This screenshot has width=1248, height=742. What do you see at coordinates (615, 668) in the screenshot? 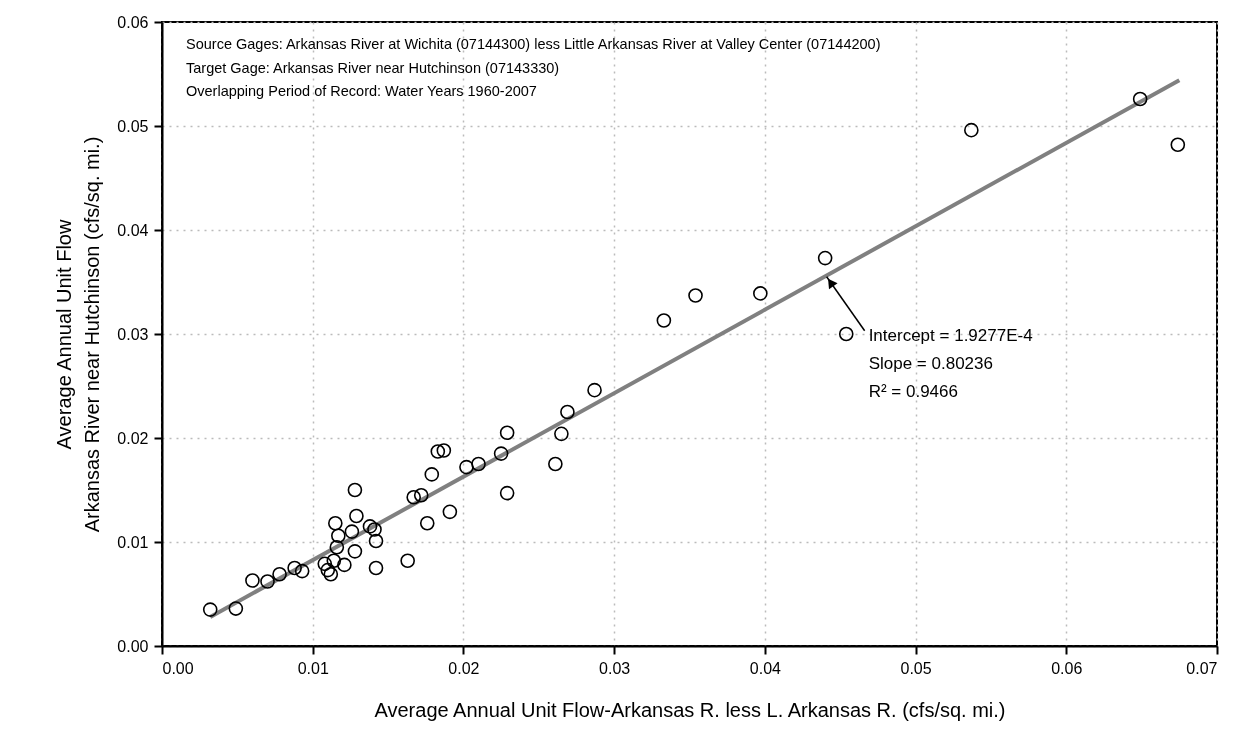
I see `x-tick-label: 0.03` at bounding box center [615, 668].